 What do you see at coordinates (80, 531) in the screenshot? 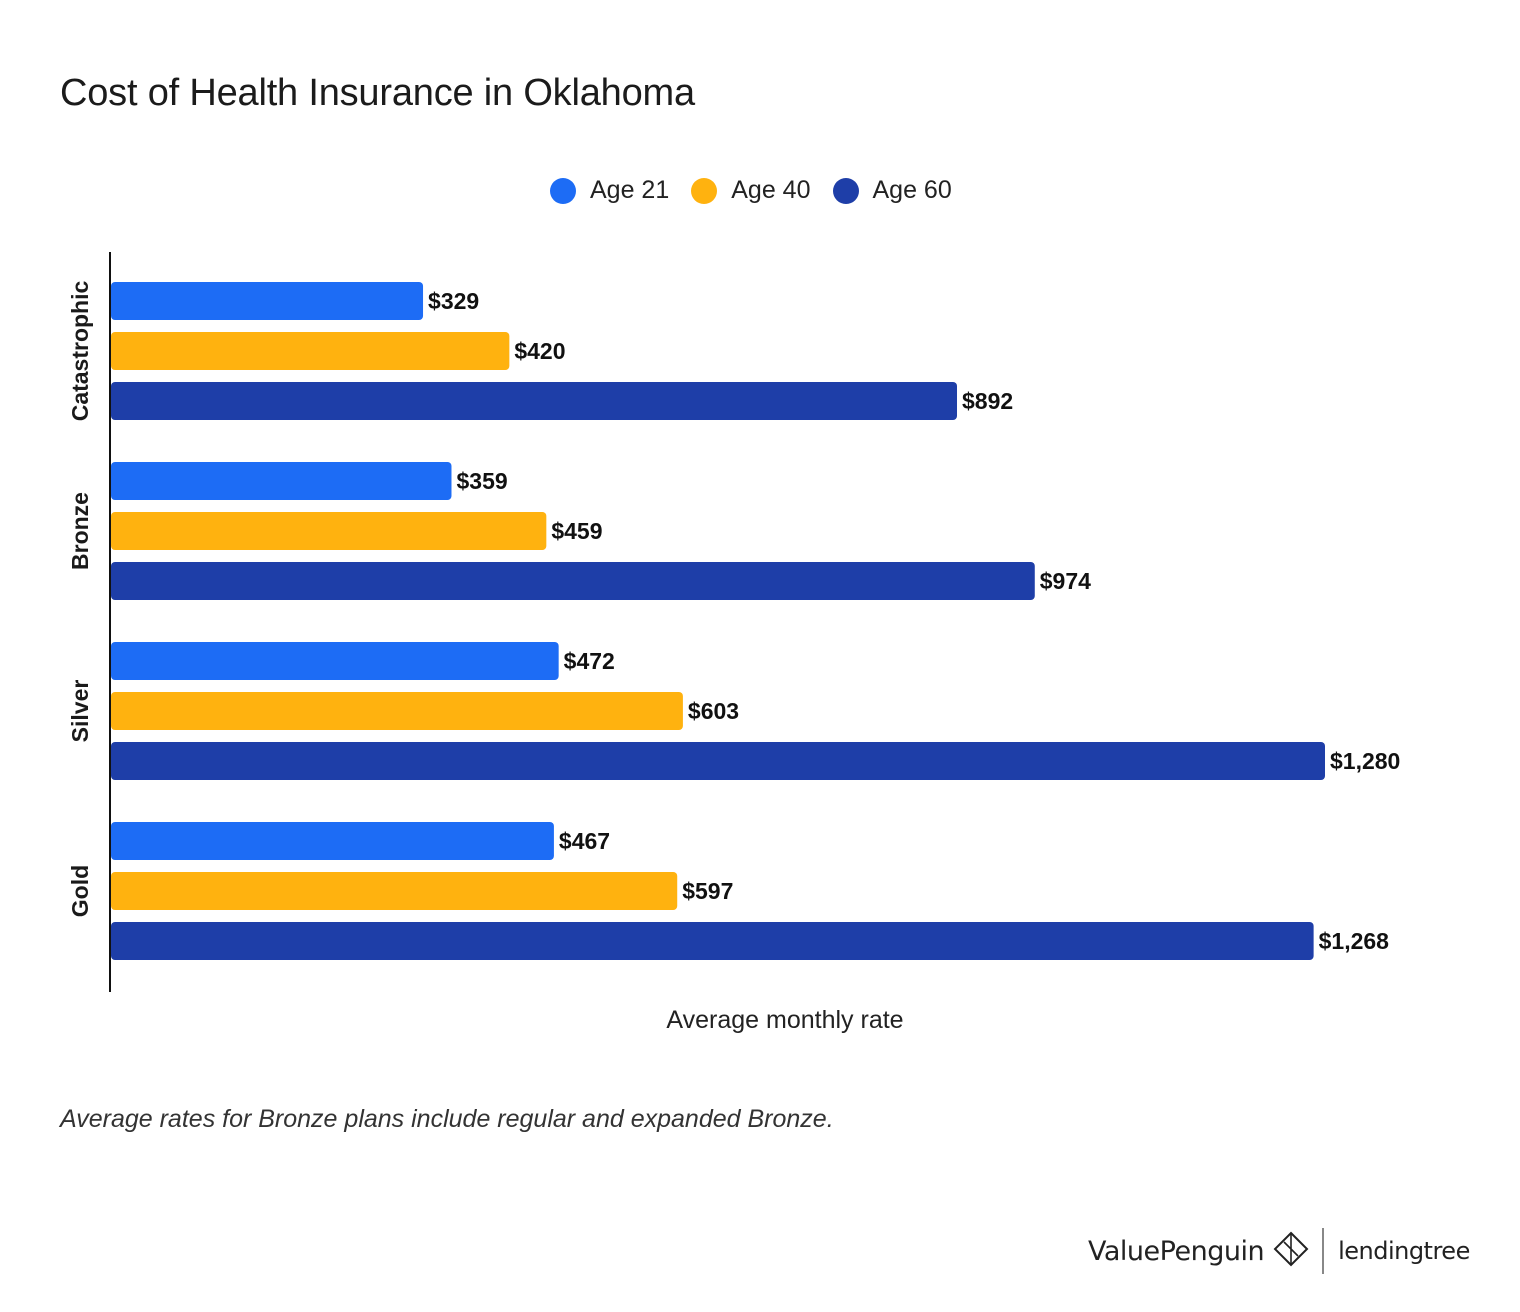
I see `category-label-bronze: Bronze` at bounding box center [80, 531].